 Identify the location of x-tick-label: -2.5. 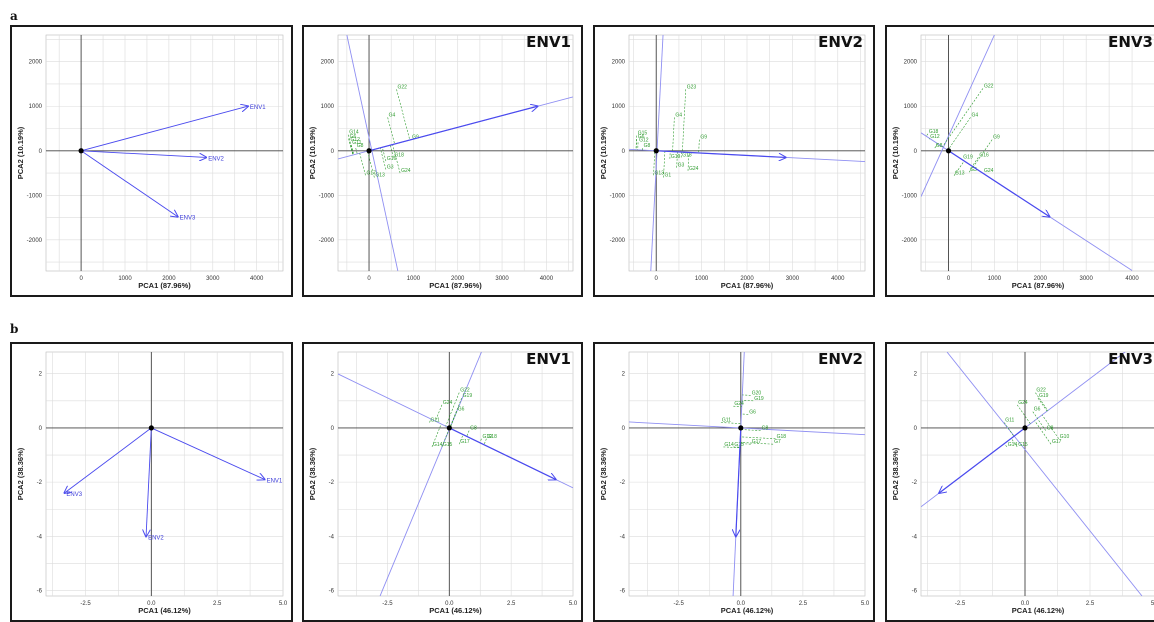
(960, 604).